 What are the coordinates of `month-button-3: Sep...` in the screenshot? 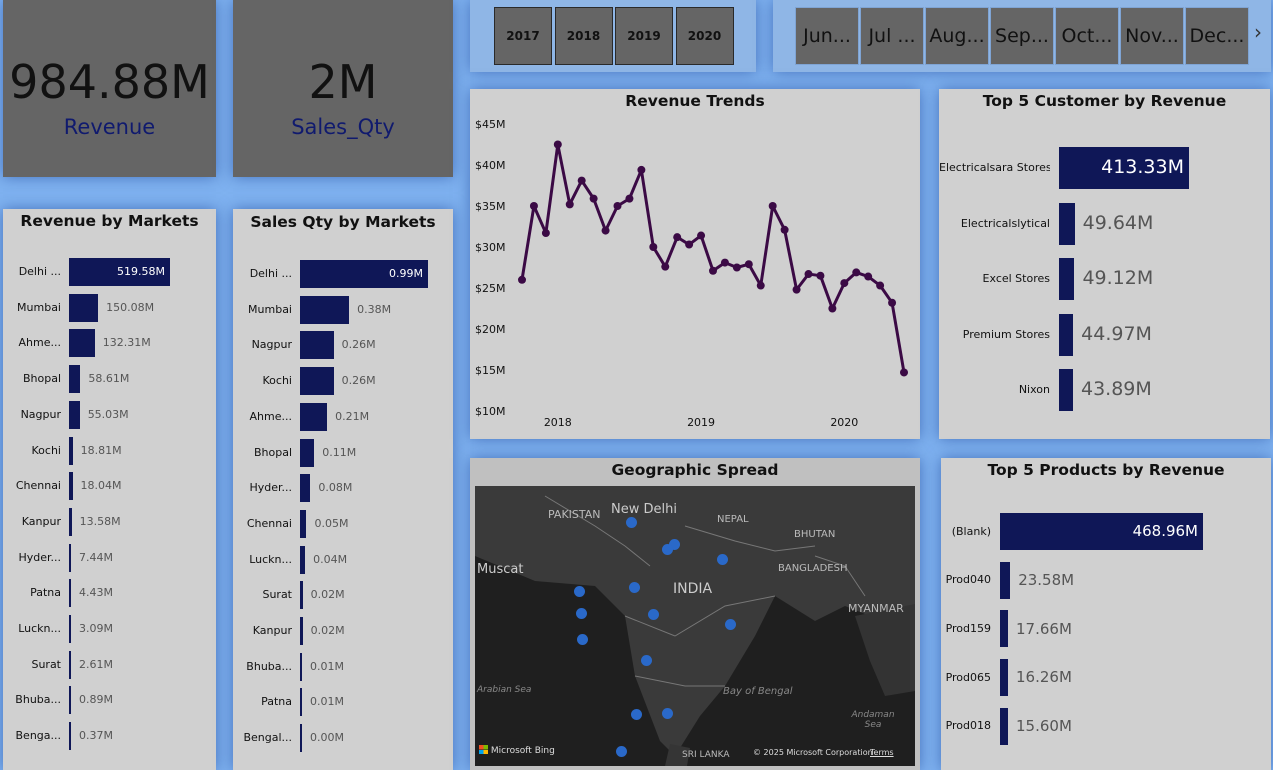 It's located at (1022, 36).